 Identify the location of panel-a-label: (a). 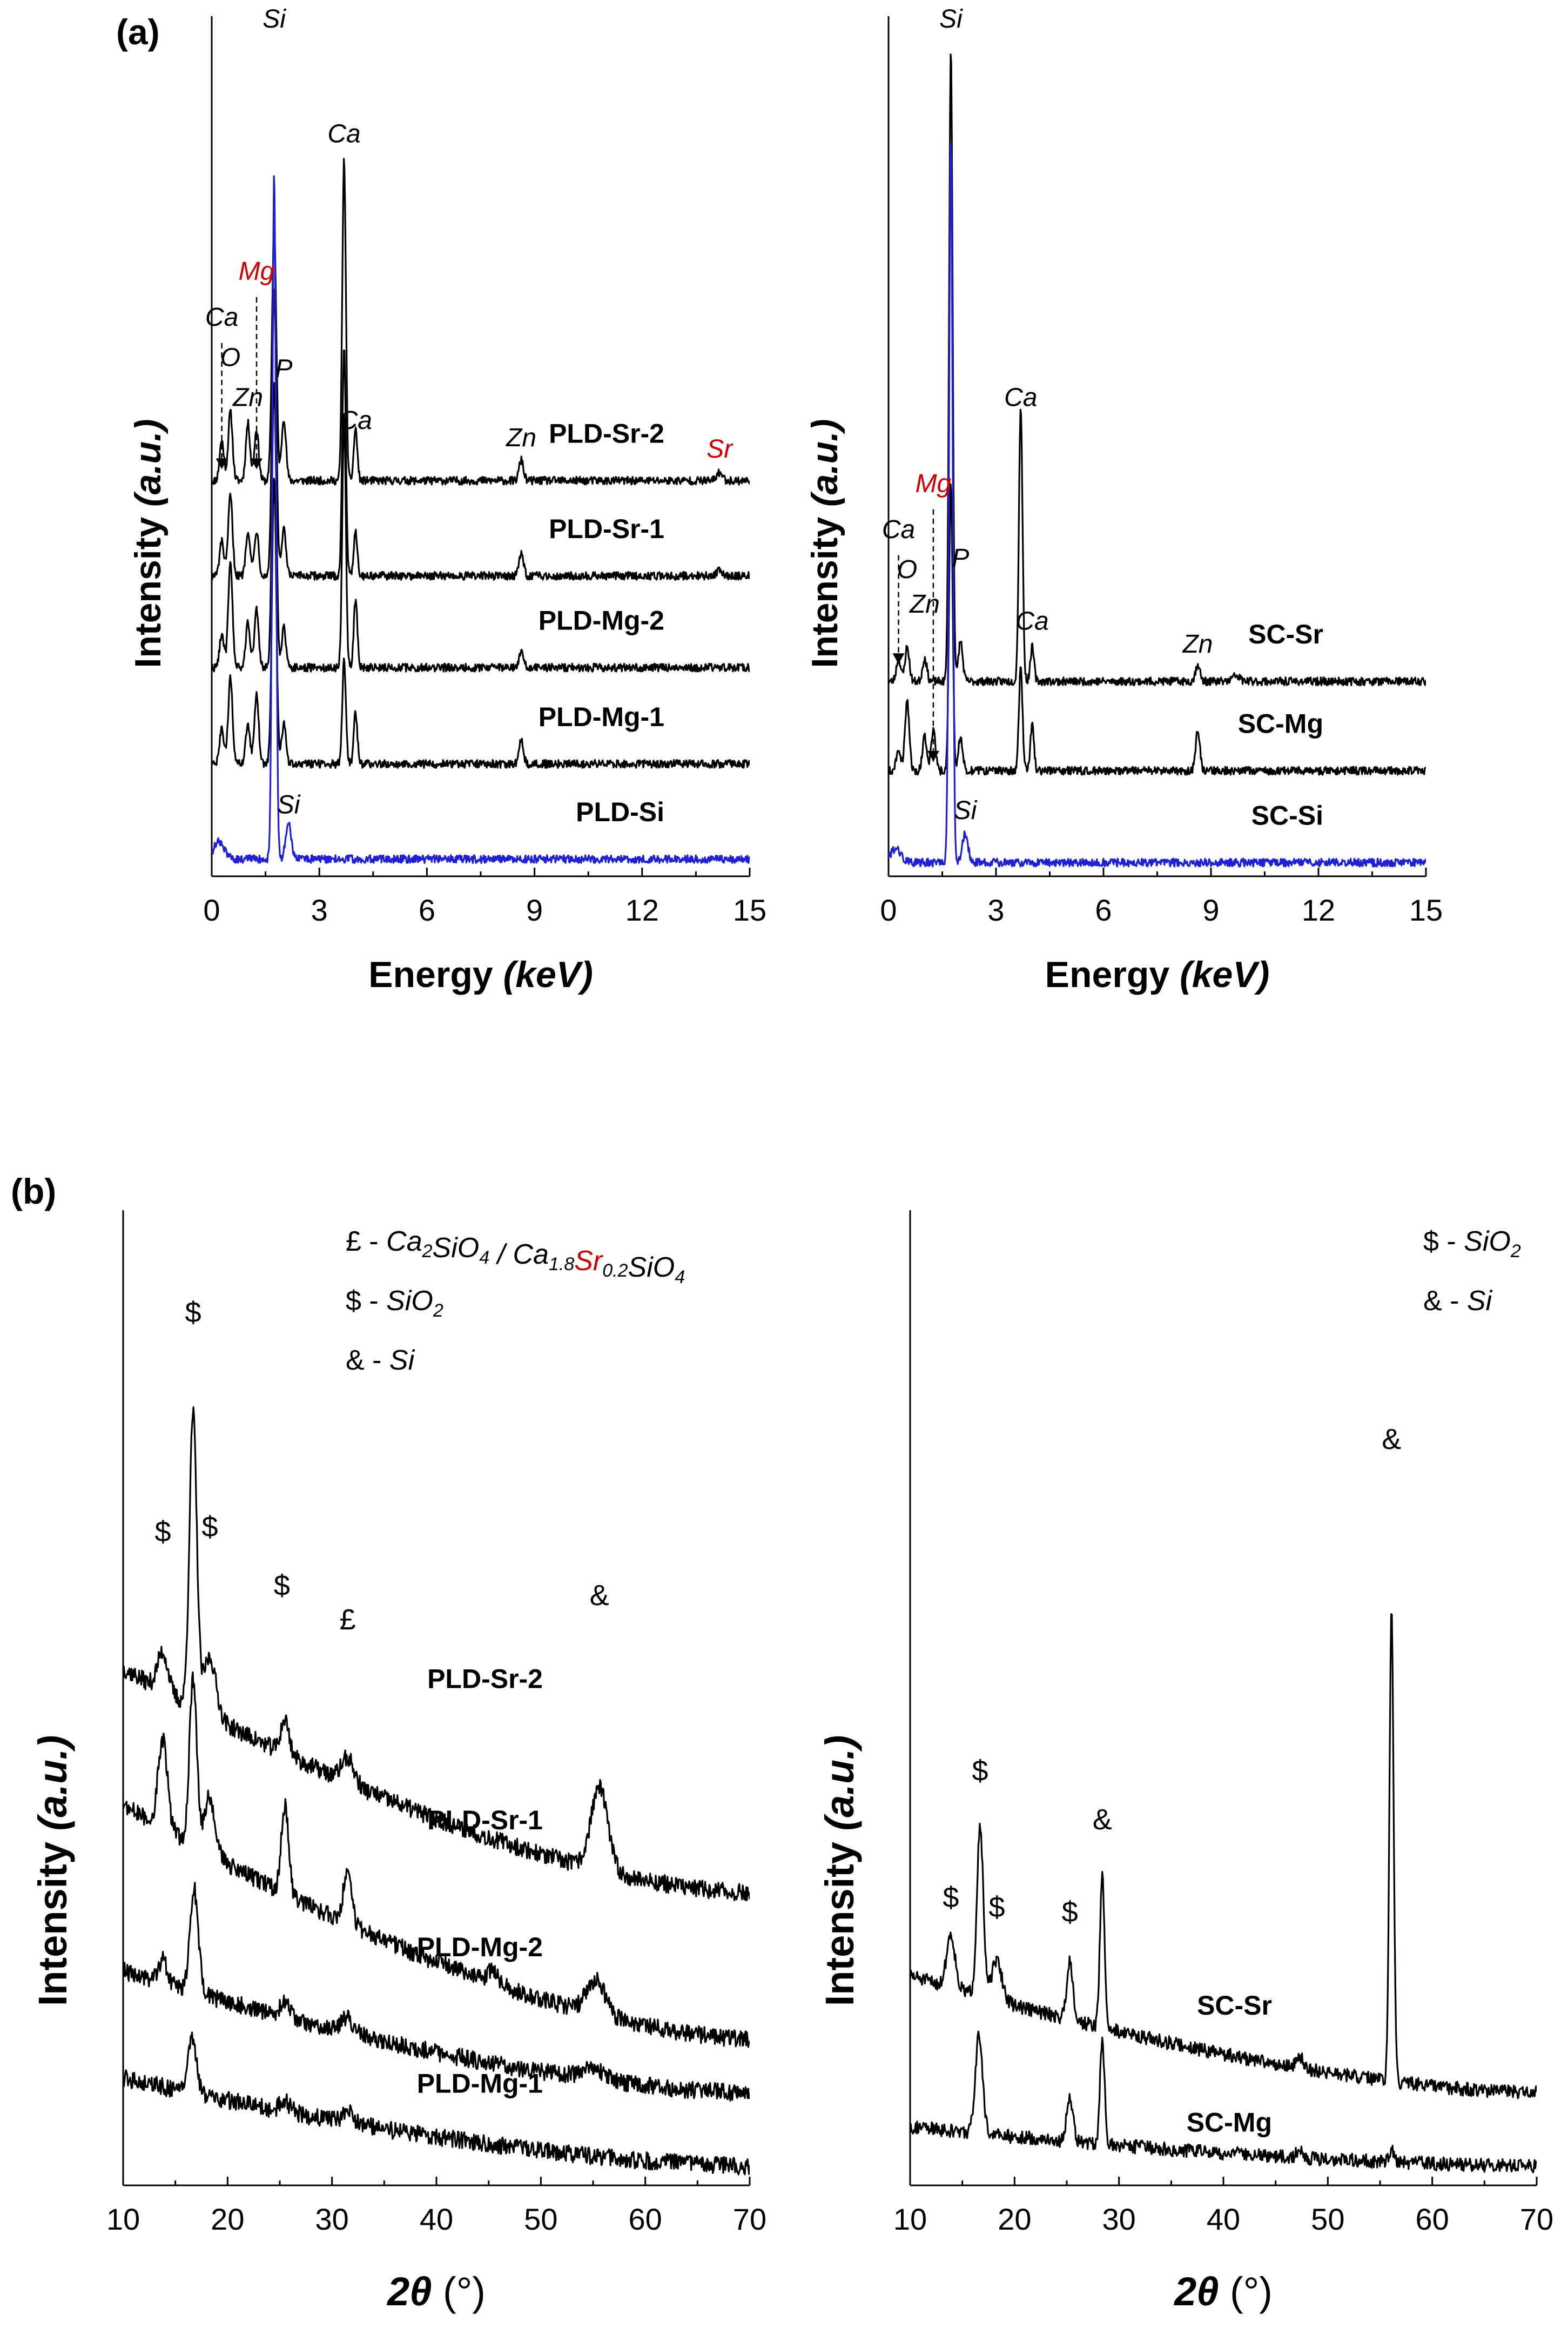
(138, 32).